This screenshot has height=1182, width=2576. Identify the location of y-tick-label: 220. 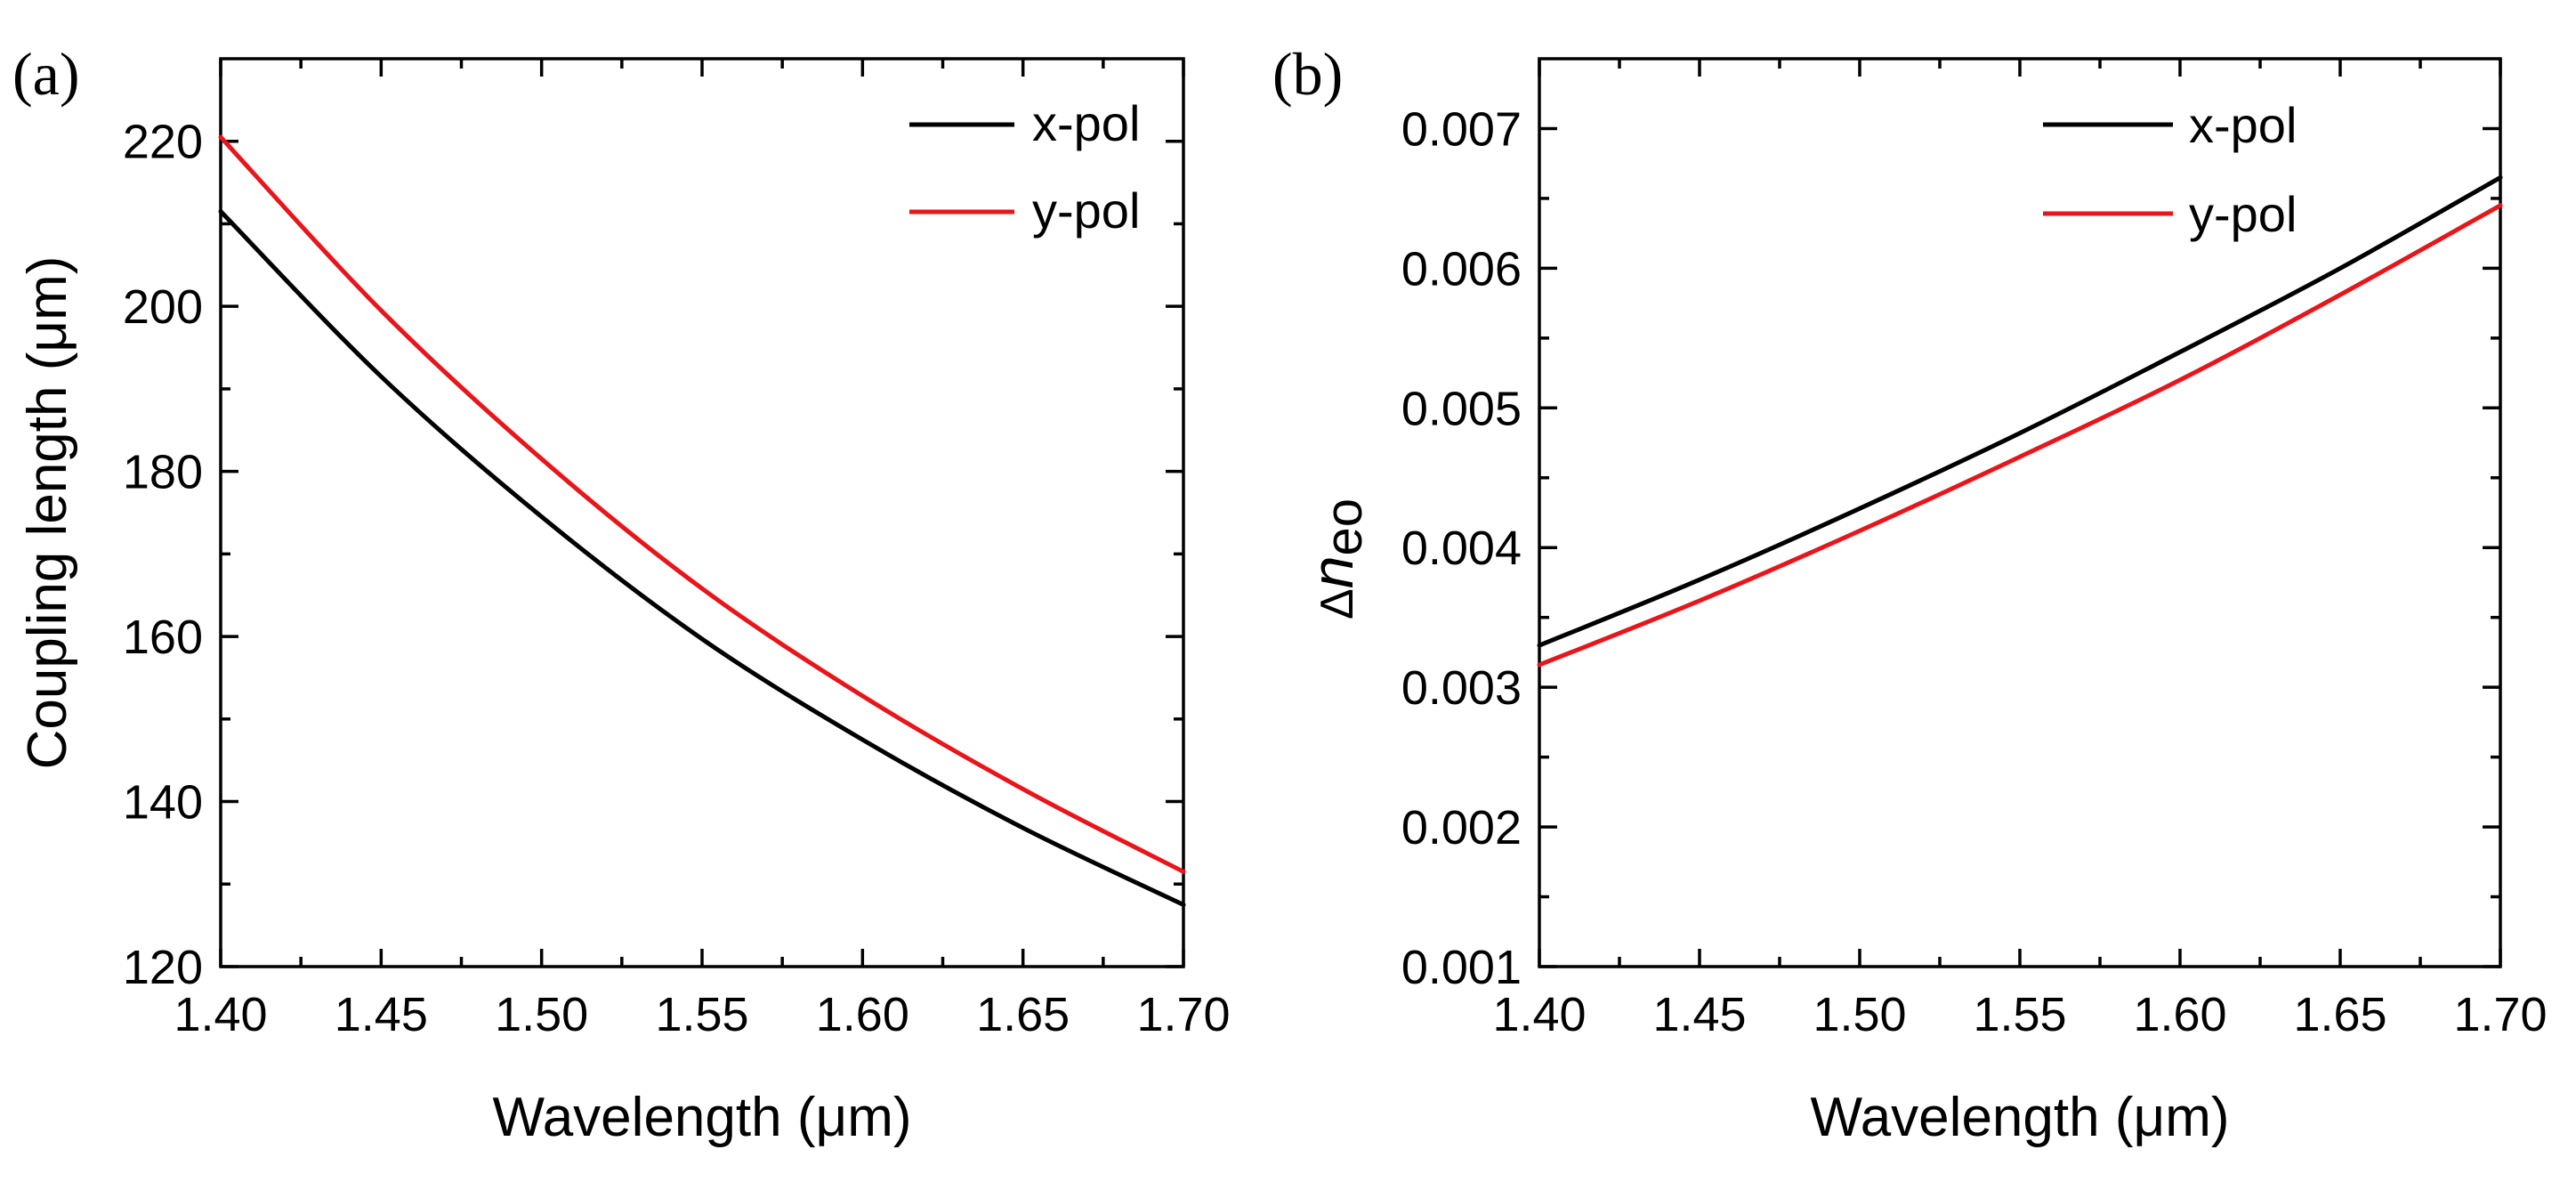
(163, 142).